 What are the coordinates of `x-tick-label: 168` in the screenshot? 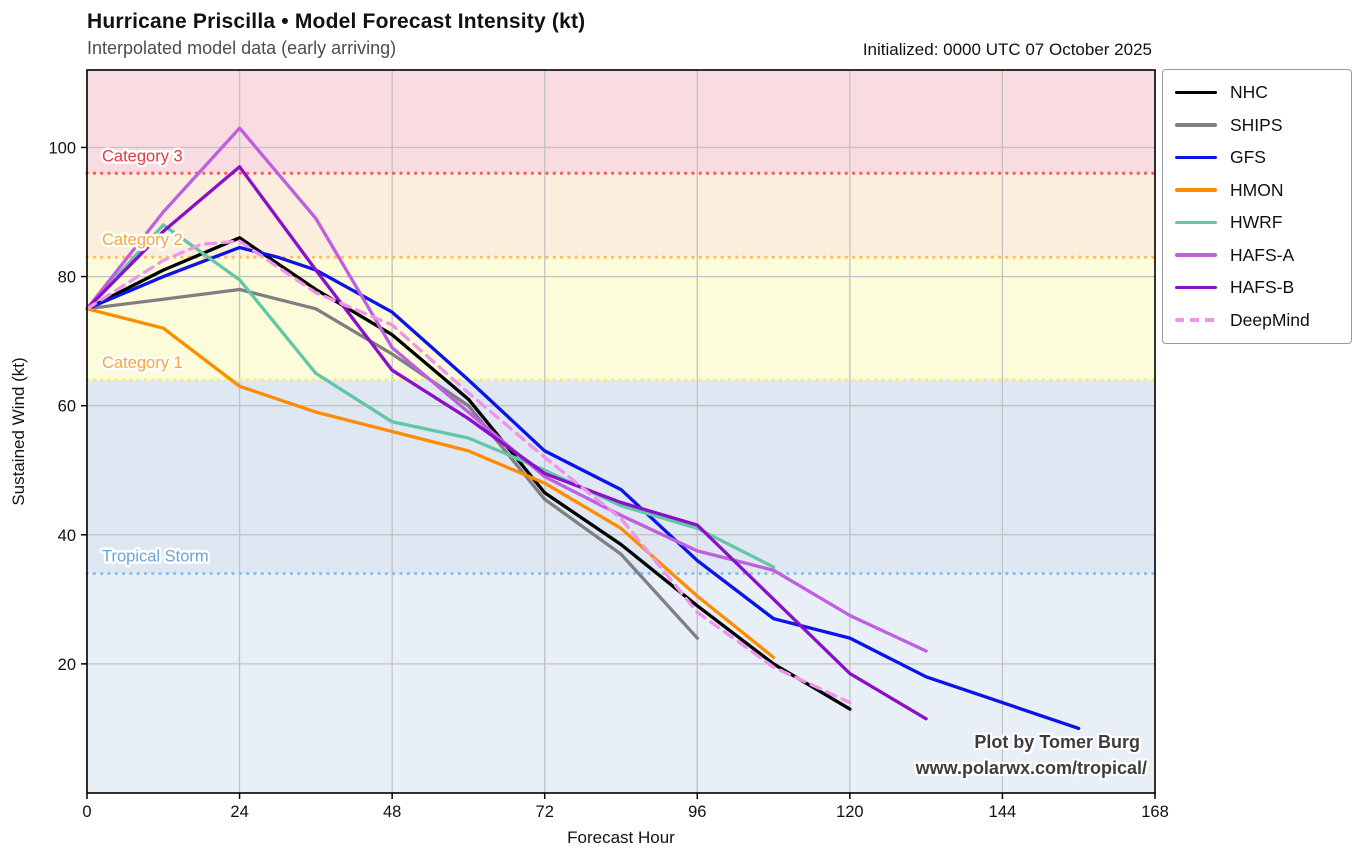 It's located at (1155, 812).